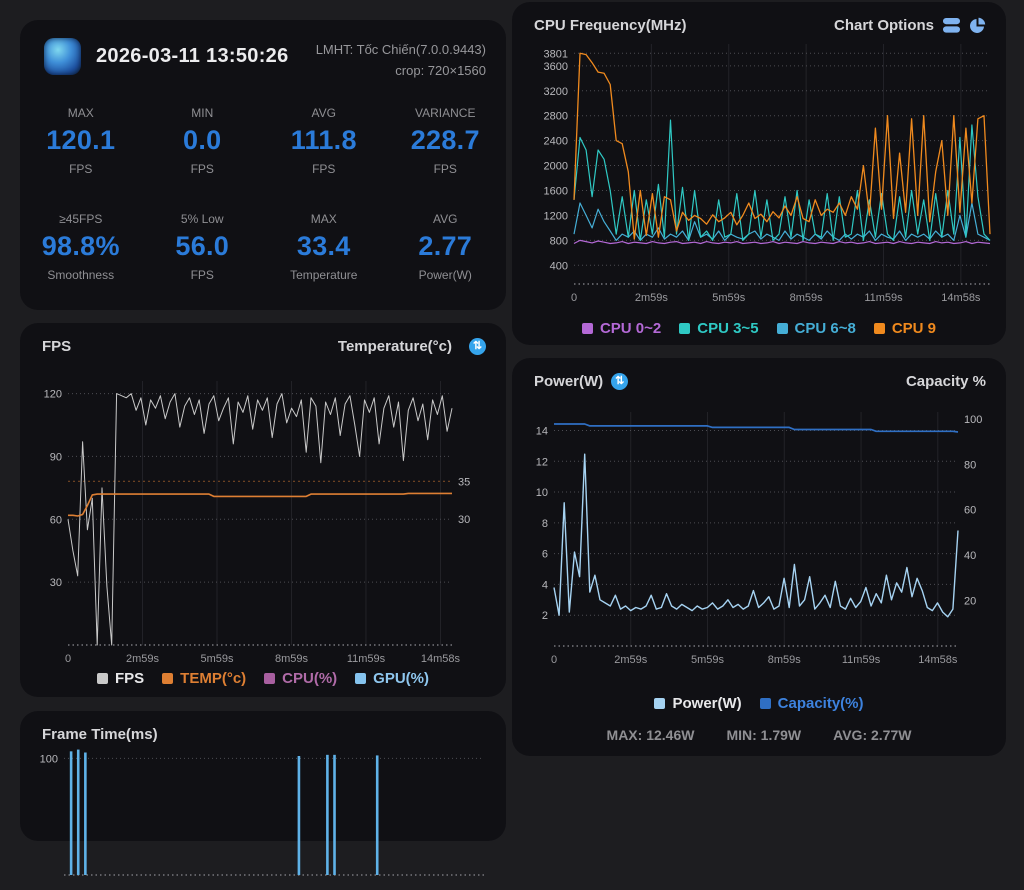 The image size is (1024, 890). What do you see at coordinates (569, 381) in the screenshot?
I see `power-chart-title: Power(W)` at bounding box center [569, 381].